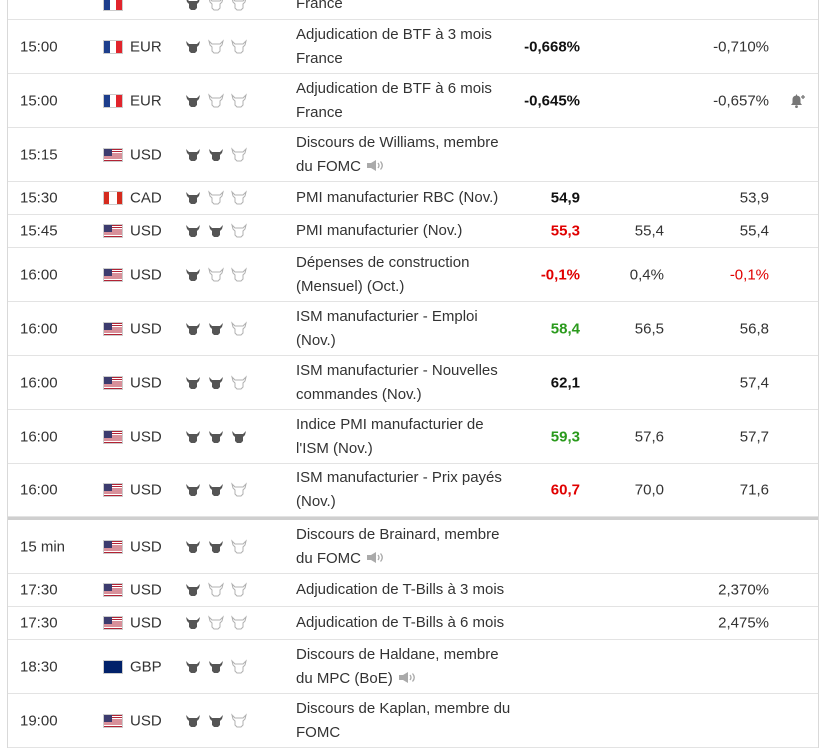  What do you see at coordinates (406, 547) in the screenshot?
I see `event-name: Discours de Brainard, membre du FOMC` at bounding box center [406, 547].